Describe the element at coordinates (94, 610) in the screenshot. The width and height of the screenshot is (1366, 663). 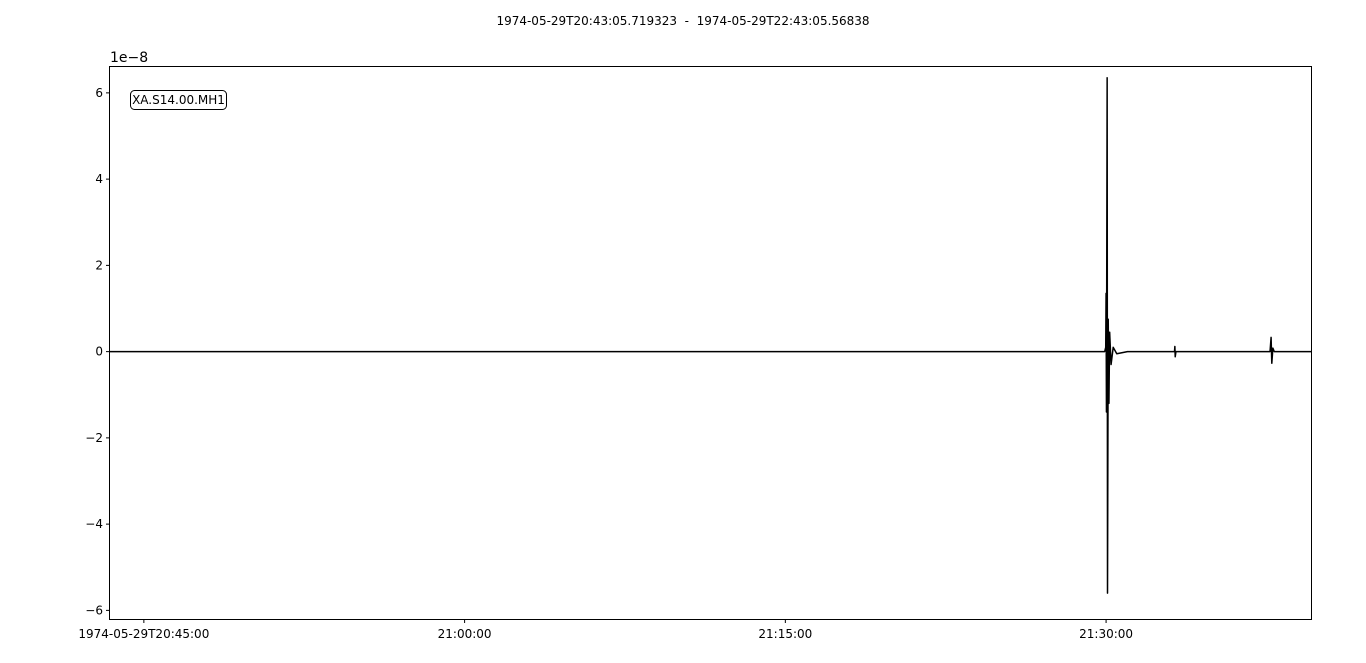
I see `y-tick-label: −6` at that location.